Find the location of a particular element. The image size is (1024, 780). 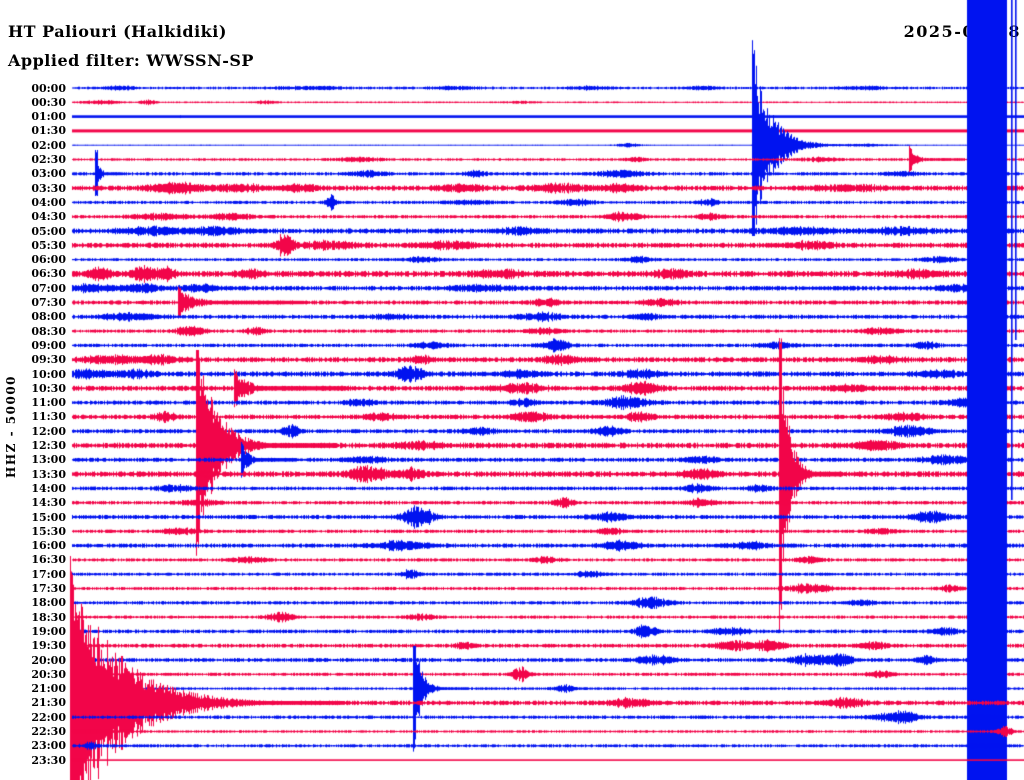

time-label: 00:30 is located at coordinates (48, 102).